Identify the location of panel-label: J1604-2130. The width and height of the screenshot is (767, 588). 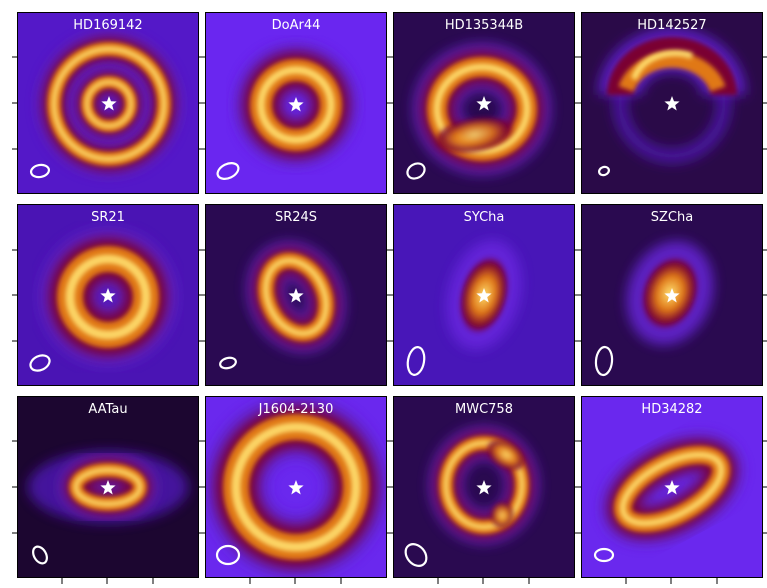
(296, 409).